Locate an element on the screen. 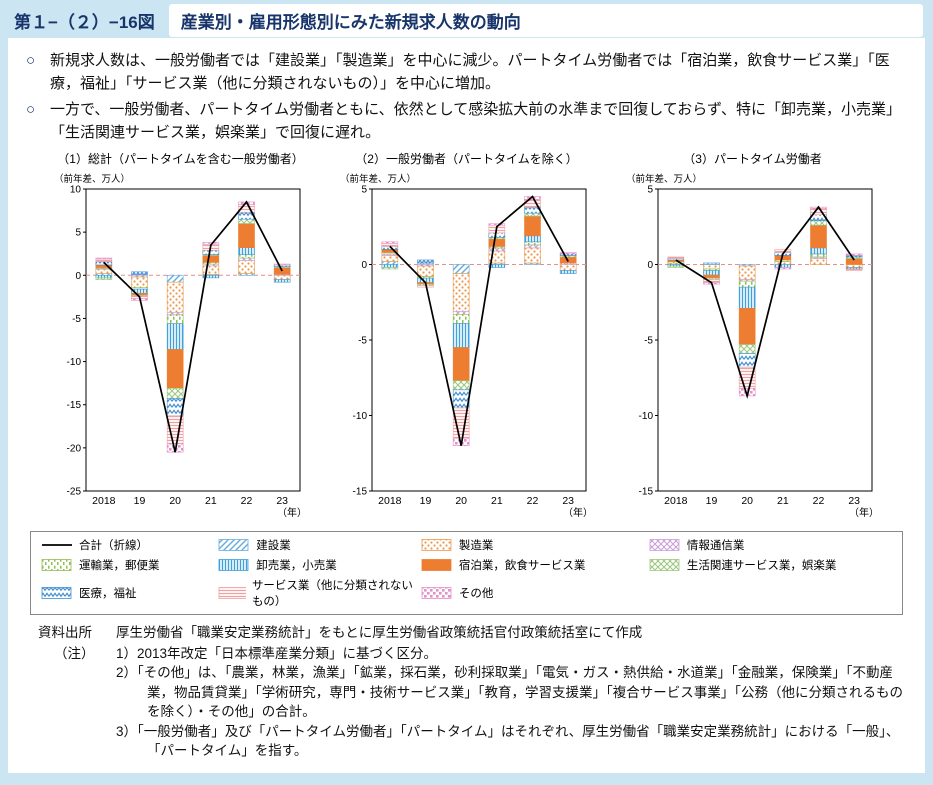  legend-label: 建設業 is located at coordinates (273, 546).